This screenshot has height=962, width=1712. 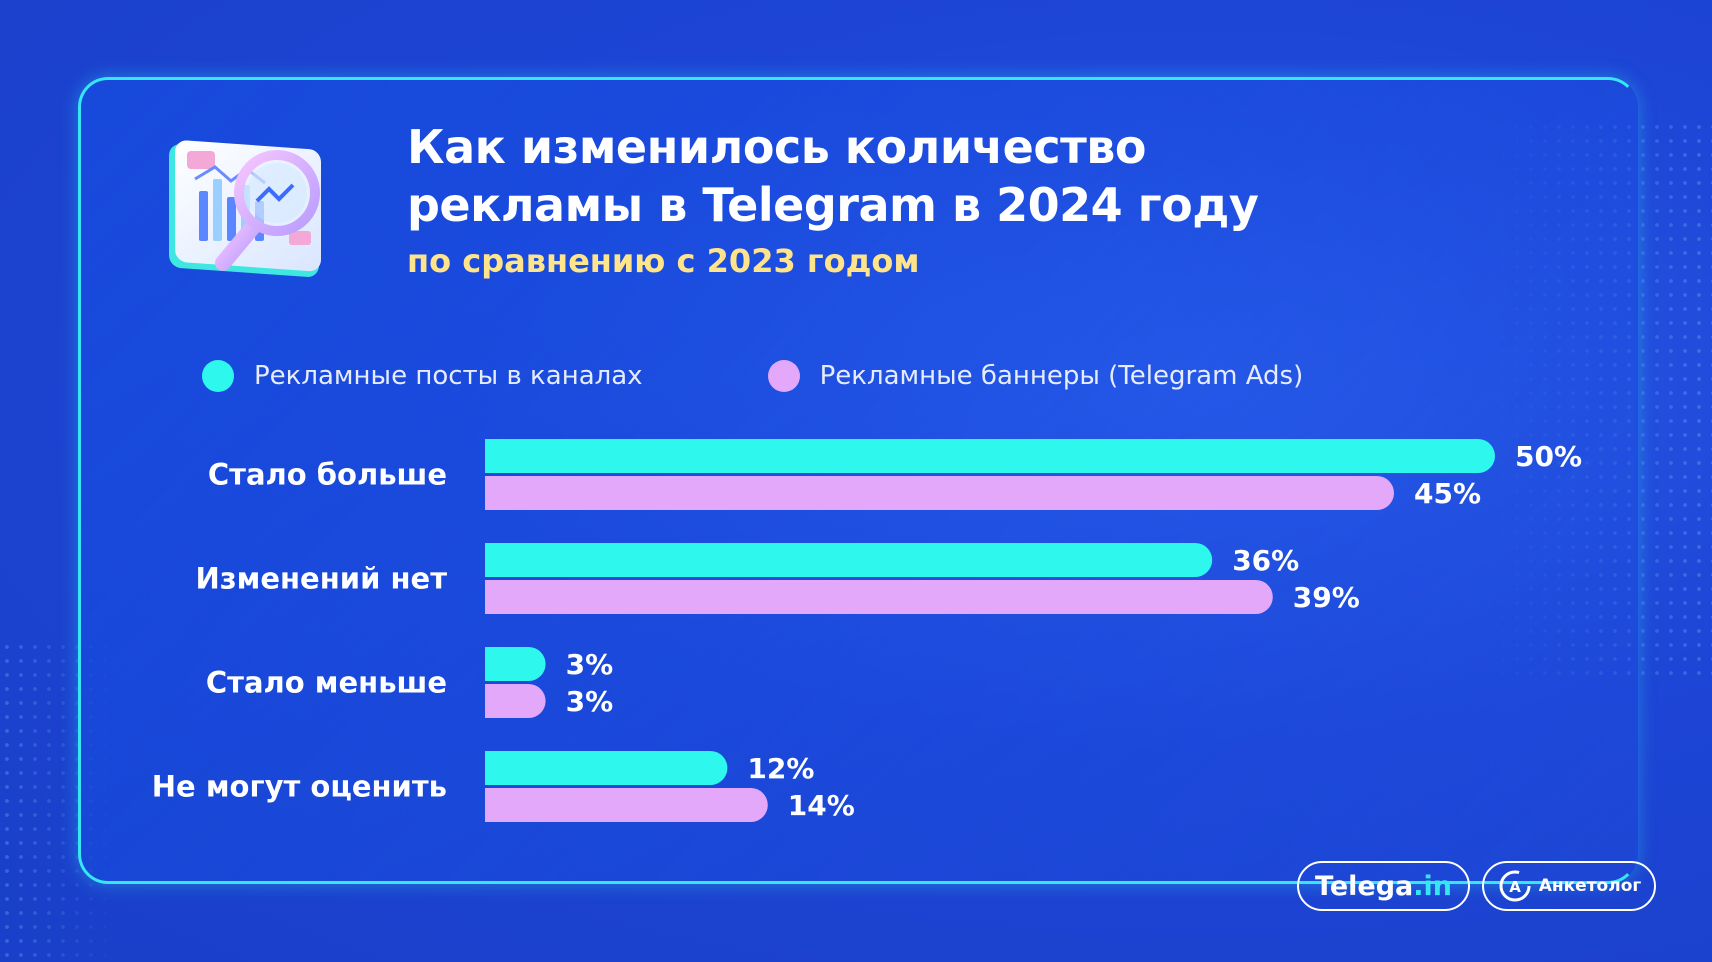 I want to click on value-label-posts-4: 12%, so click(x=780, y=768).